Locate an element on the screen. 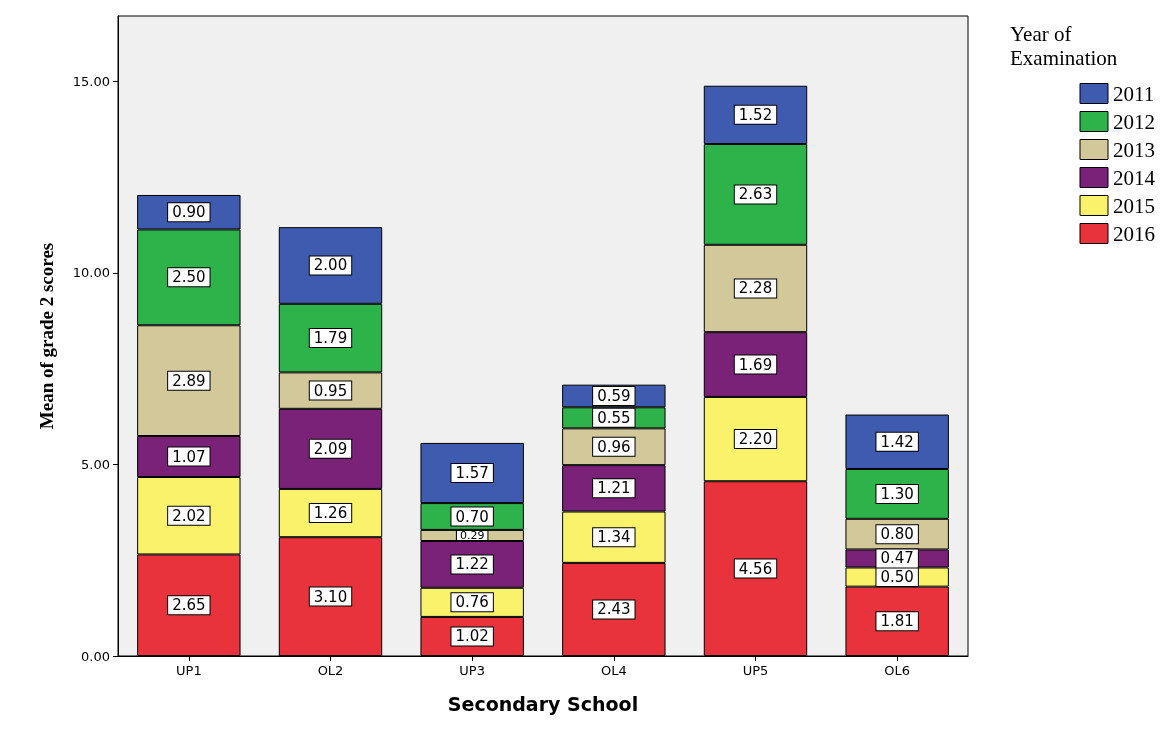 The height and width of the screenshot is (734, 1176). data-label: 2.09 is located at coordinates (330, 448).